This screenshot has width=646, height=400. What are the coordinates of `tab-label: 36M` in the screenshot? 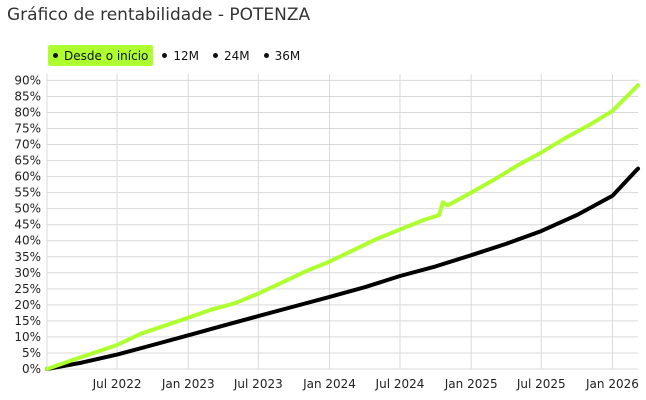 It's located at (287, 55).